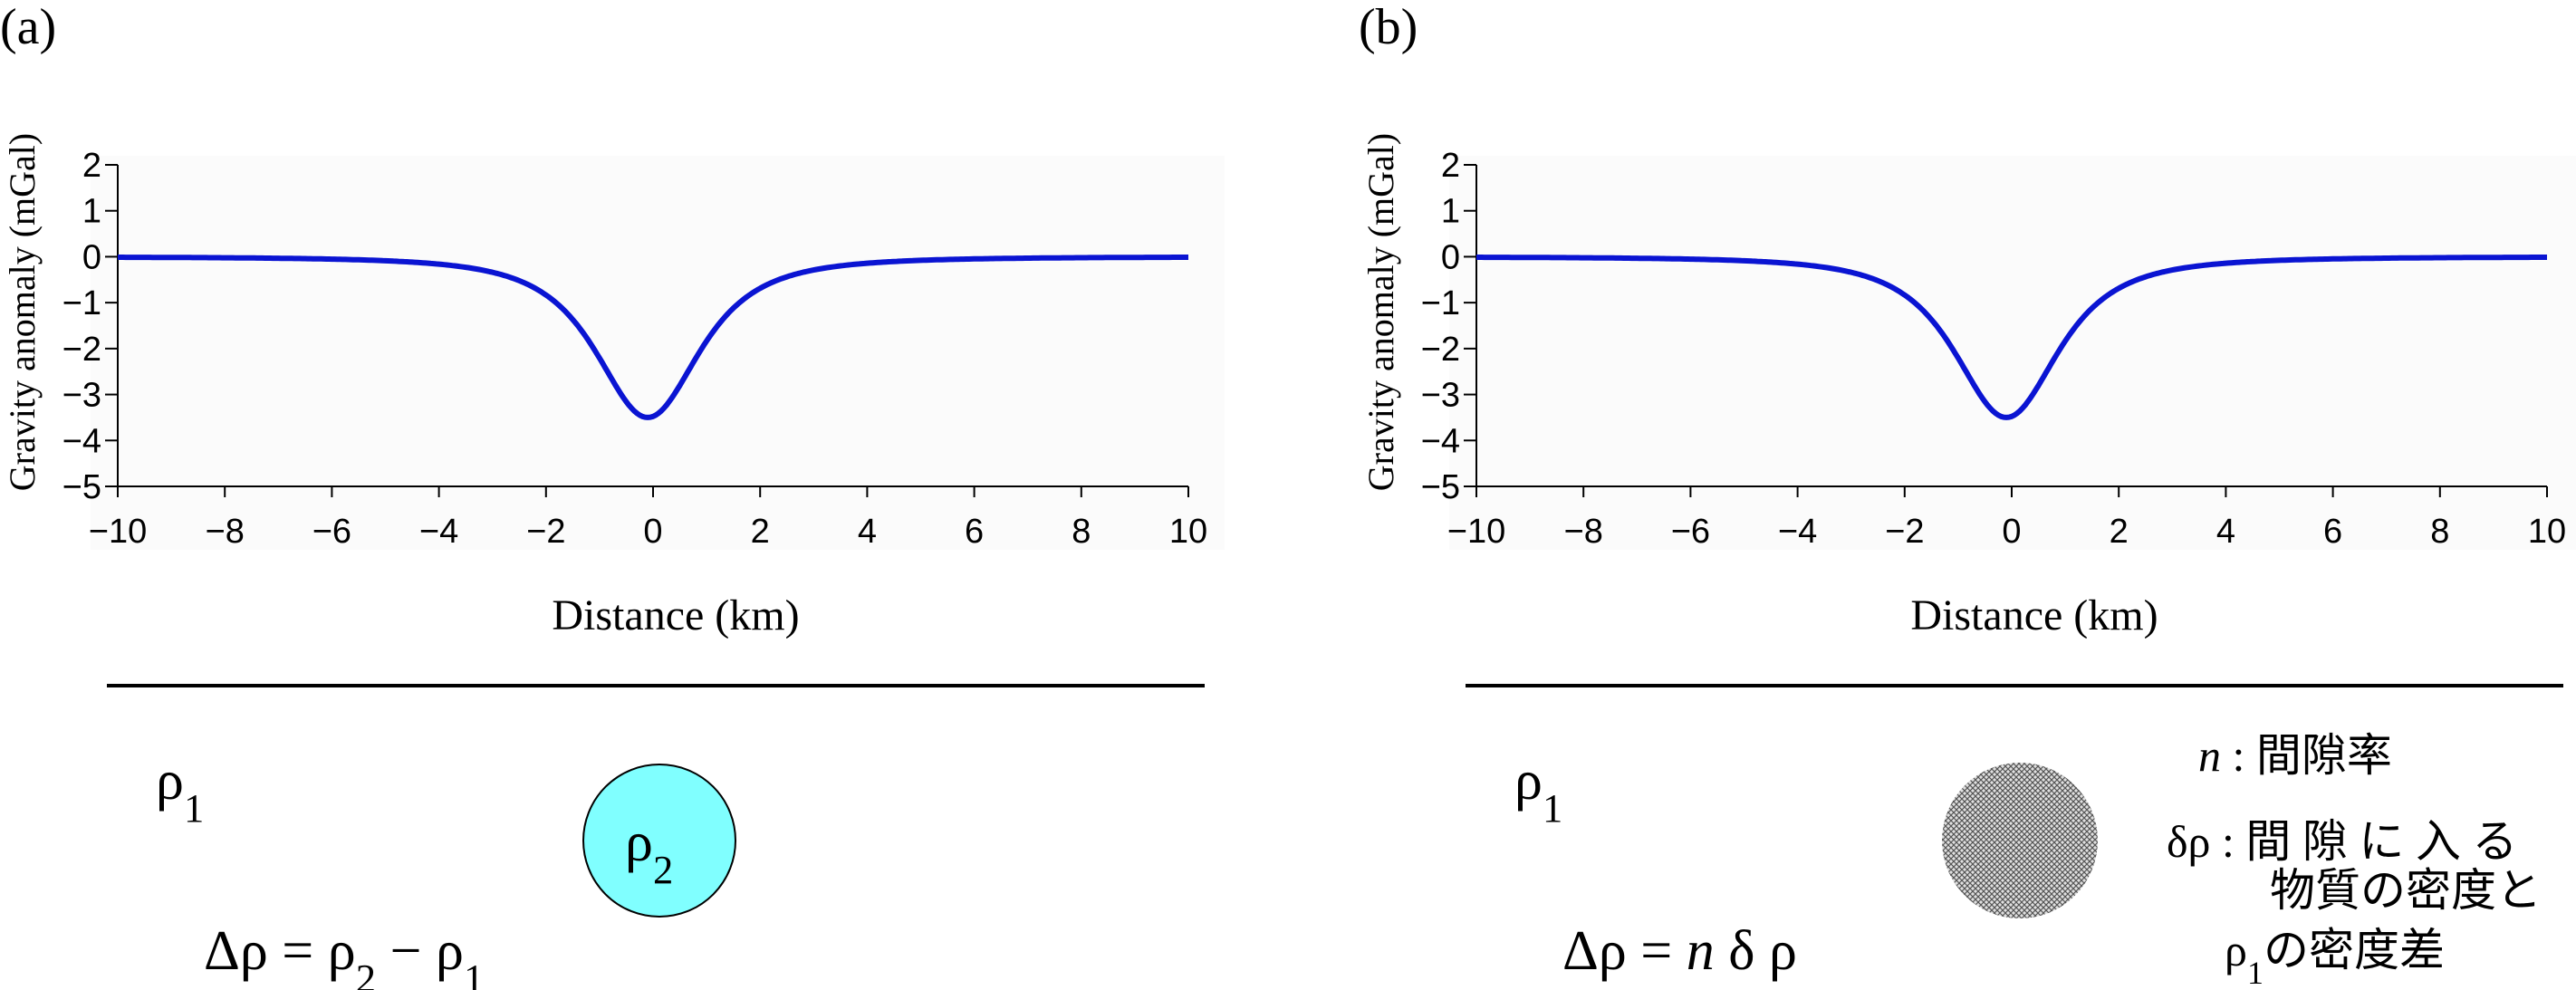 This screenshot has width=2576, height=990. Describe the element at coordinates (2406, 890) in the screenshot. I see `legend-line-3: 物質の密度と` at that location.